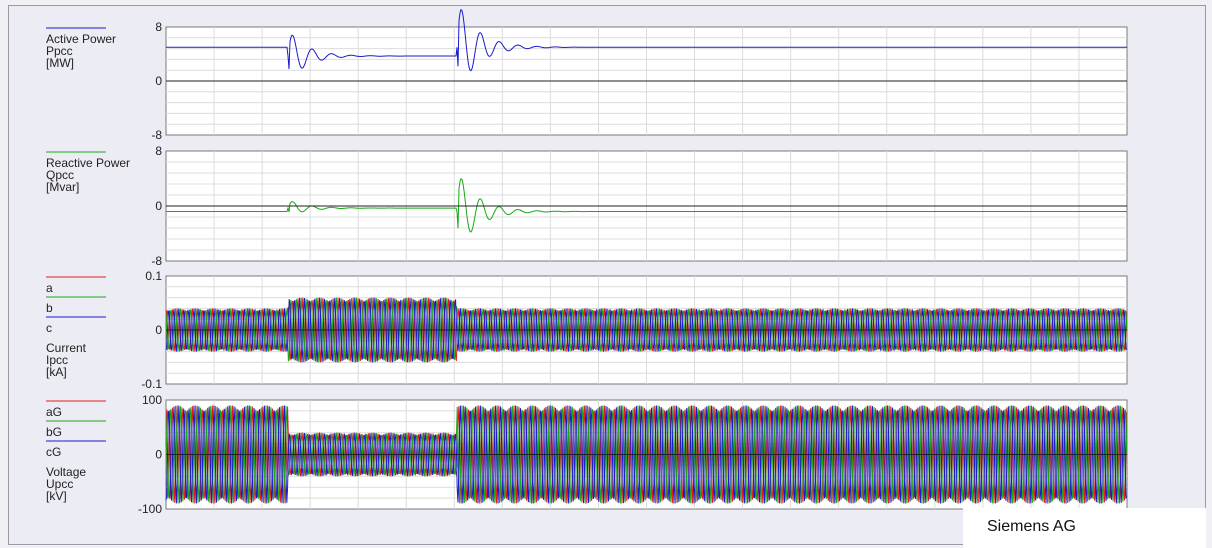  I want to click on legend-label: bG, so click(54, 432).